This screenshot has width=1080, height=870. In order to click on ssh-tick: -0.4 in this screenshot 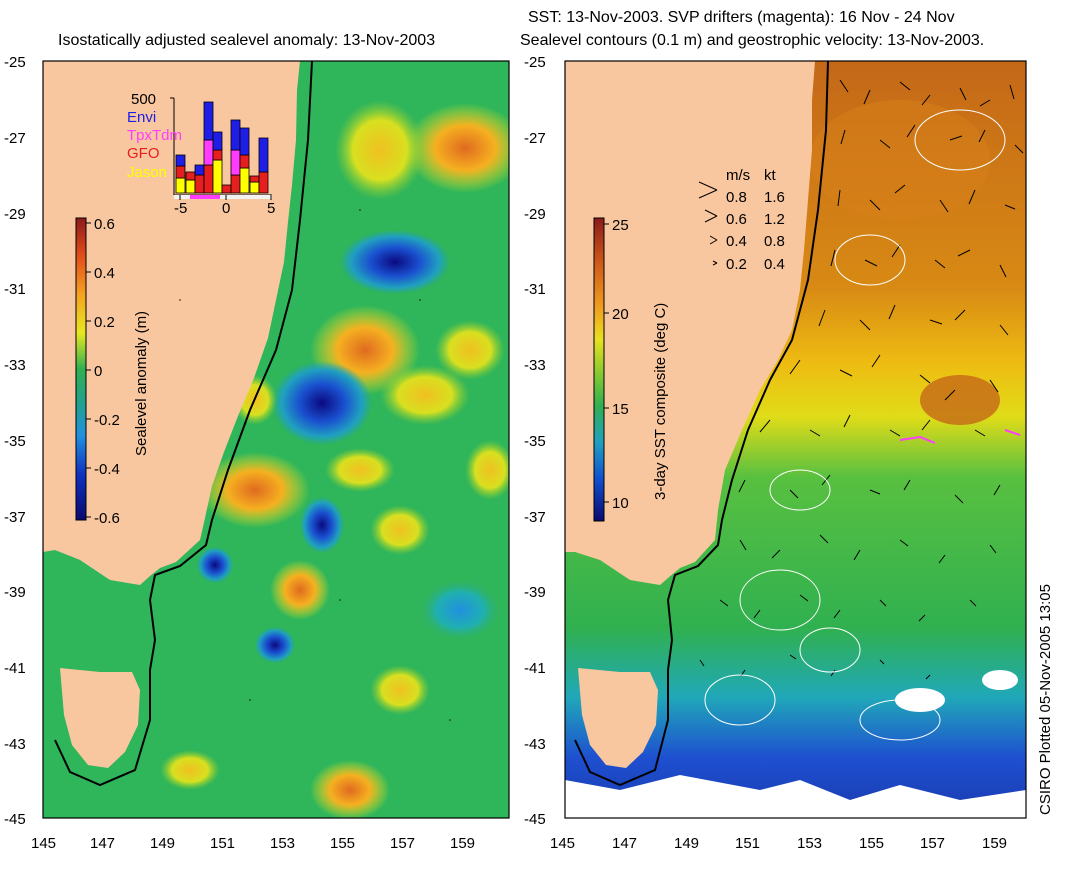, I will do `click(107, 469)`.